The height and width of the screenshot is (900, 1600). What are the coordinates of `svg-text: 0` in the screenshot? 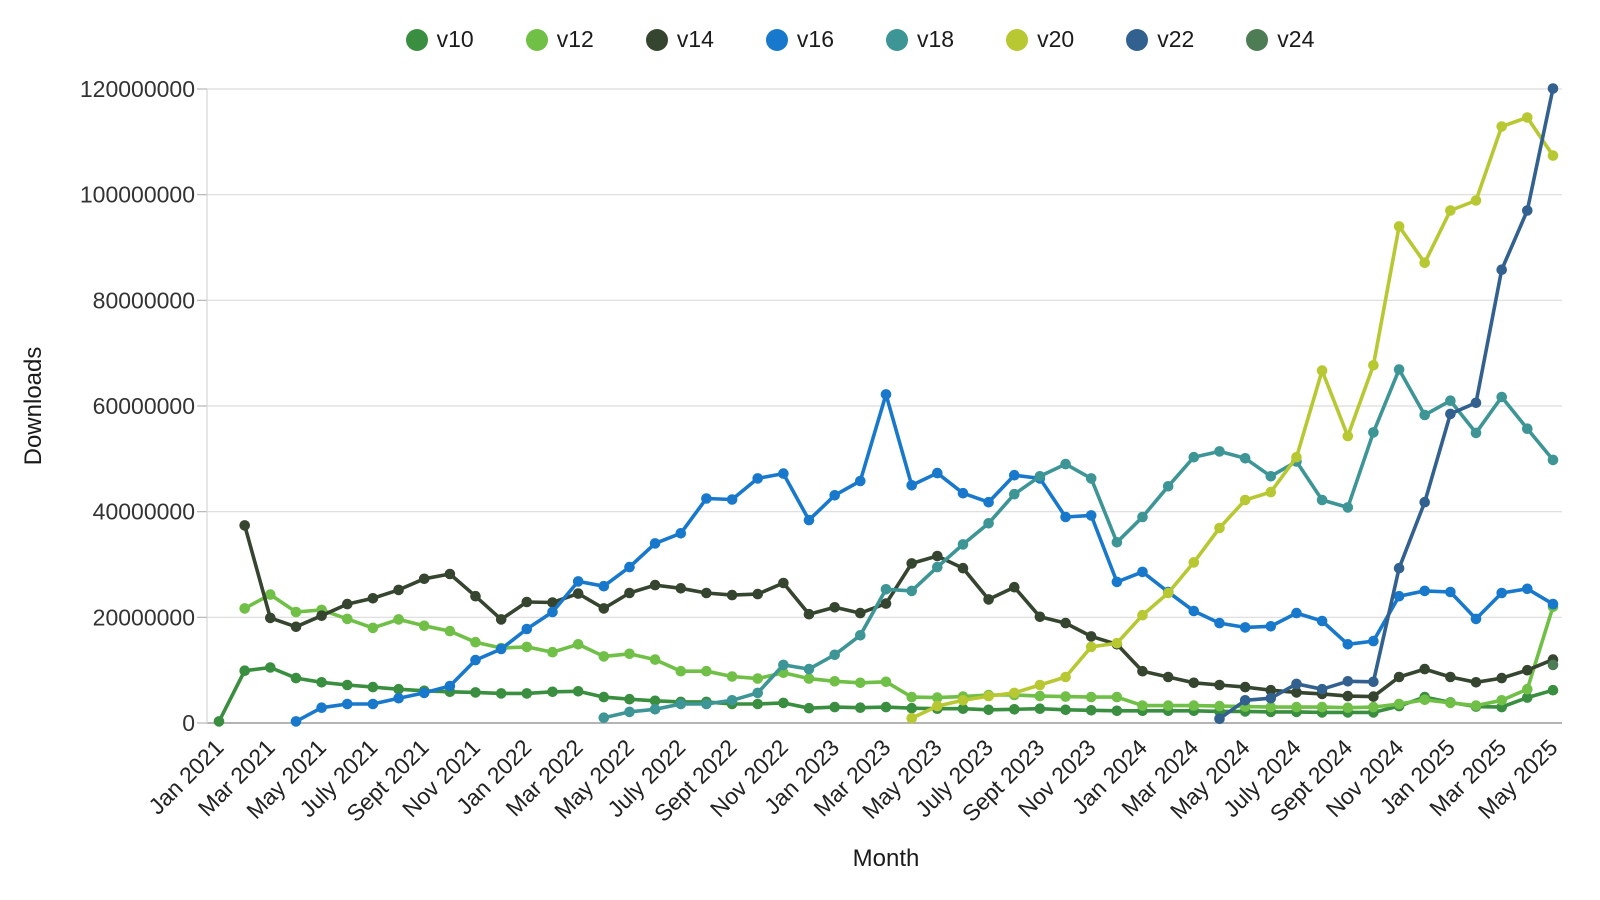 It's located at (188, 723).